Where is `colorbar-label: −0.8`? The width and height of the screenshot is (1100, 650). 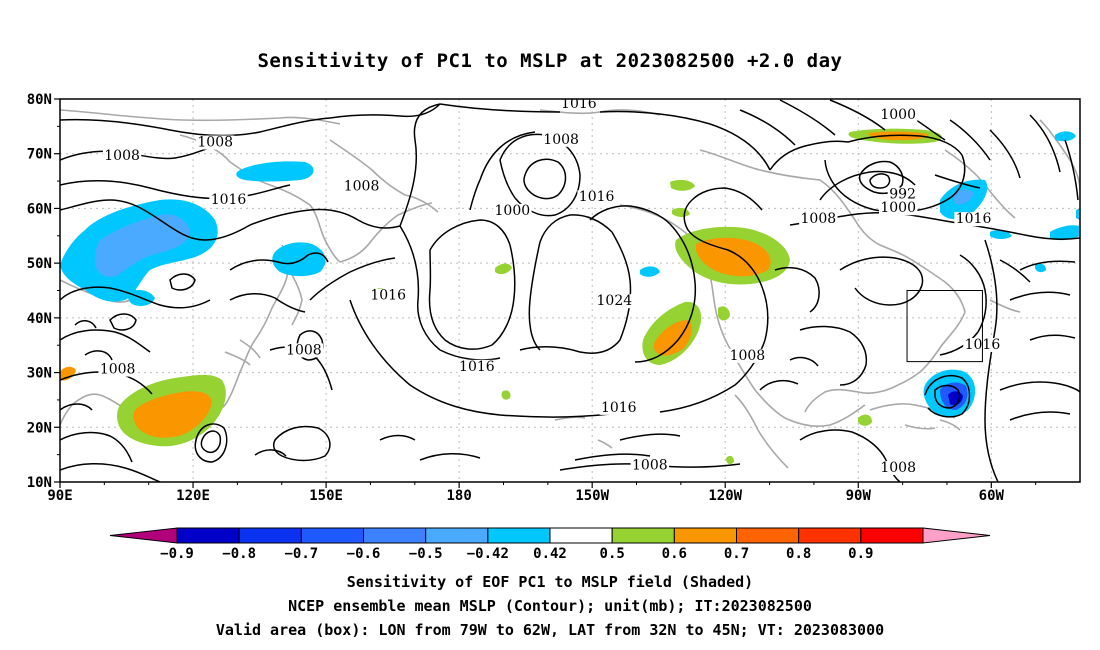
colorbar-label: −0.8 is located at coordinates (239, 554).